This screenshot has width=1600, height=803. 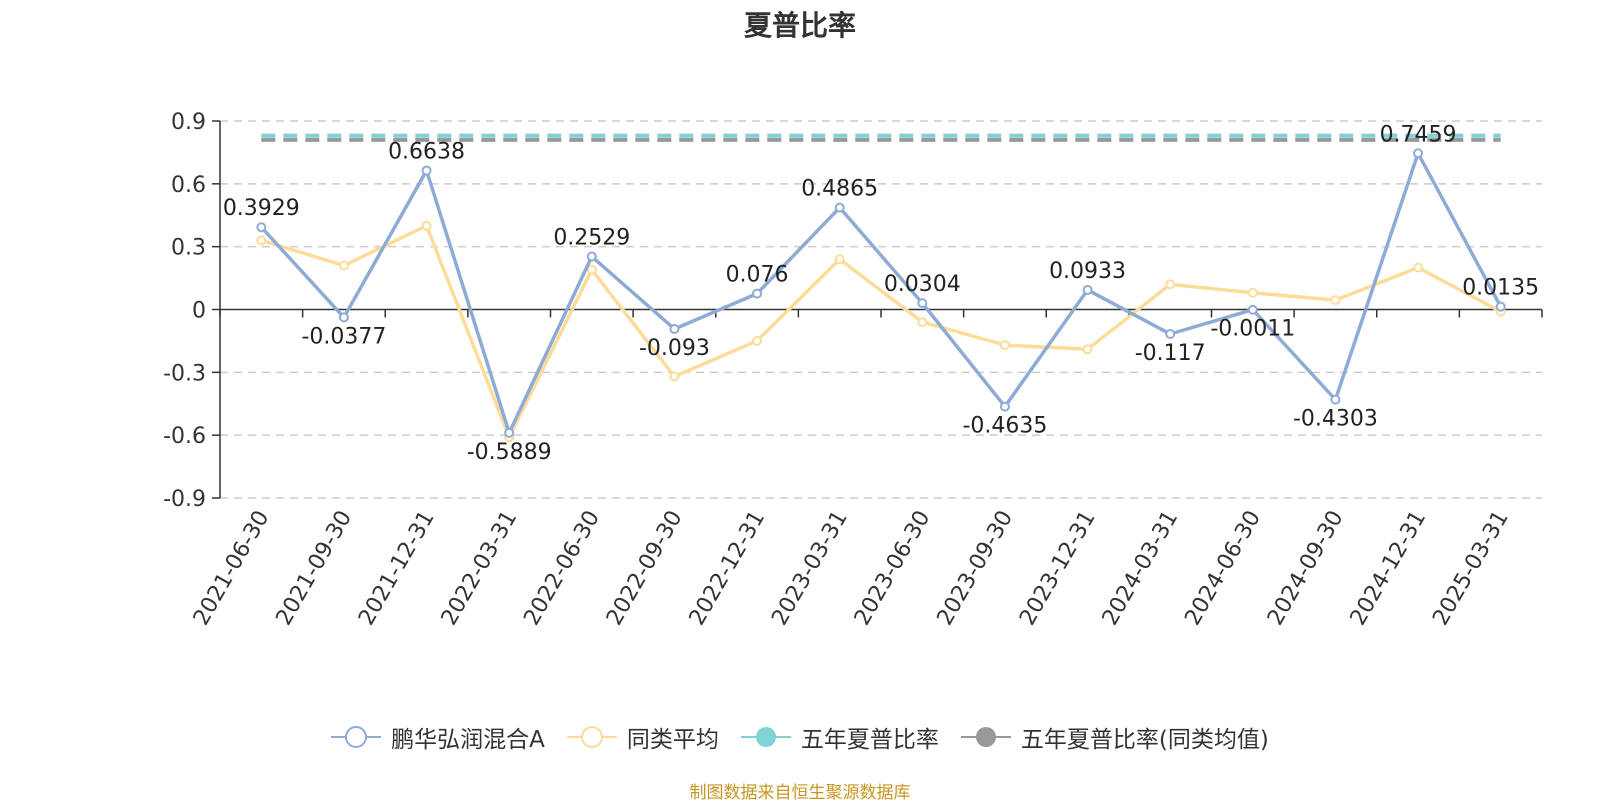 I want to click on x-tick-label: 2023-06-30, so click(x=893, y=568).